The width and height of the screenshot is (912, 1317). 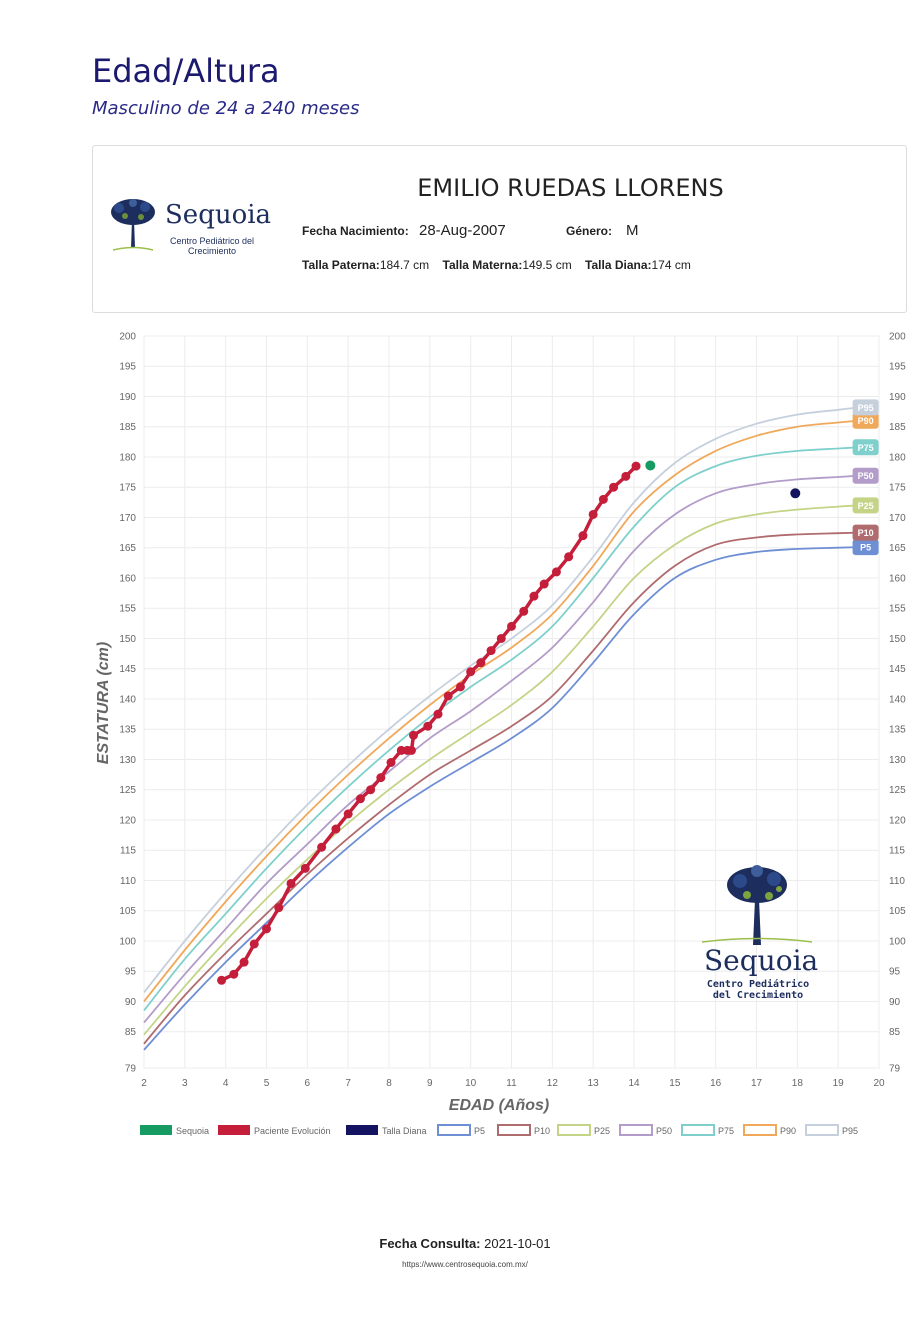 What do you see at coordinates (897, 337) in the screenshot?
I see `y-tick-label-right: 200` at bounding box center [897, 337].